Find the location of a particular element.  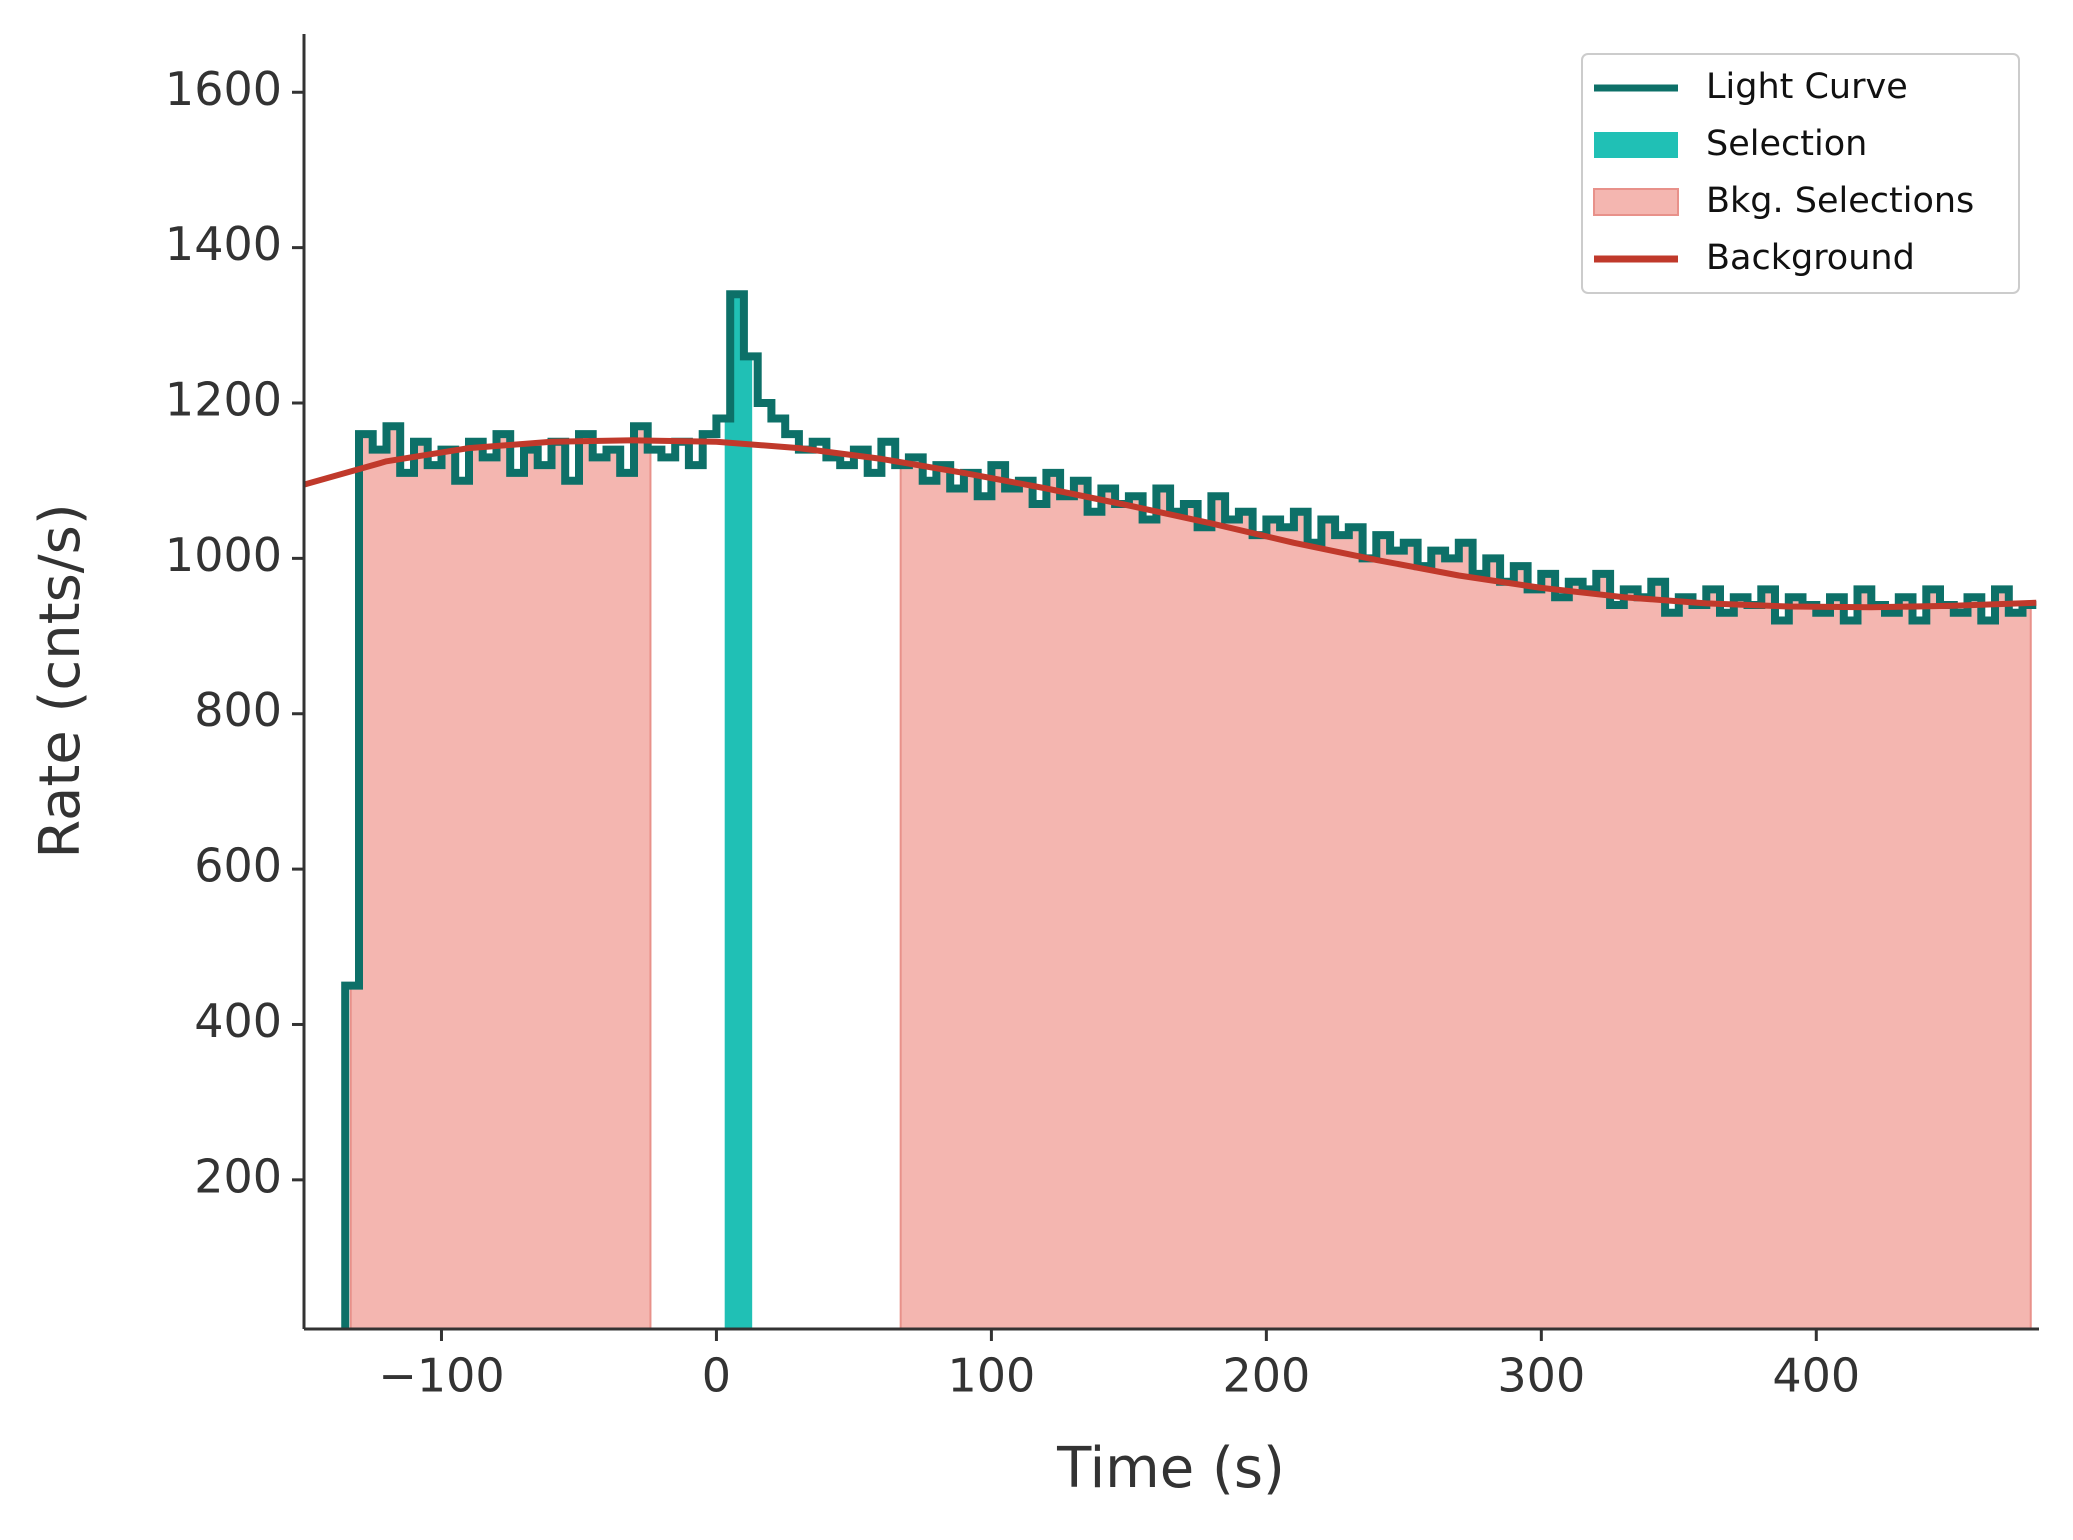

legend-label: Light Curve is located at coordinates (1807, 87).